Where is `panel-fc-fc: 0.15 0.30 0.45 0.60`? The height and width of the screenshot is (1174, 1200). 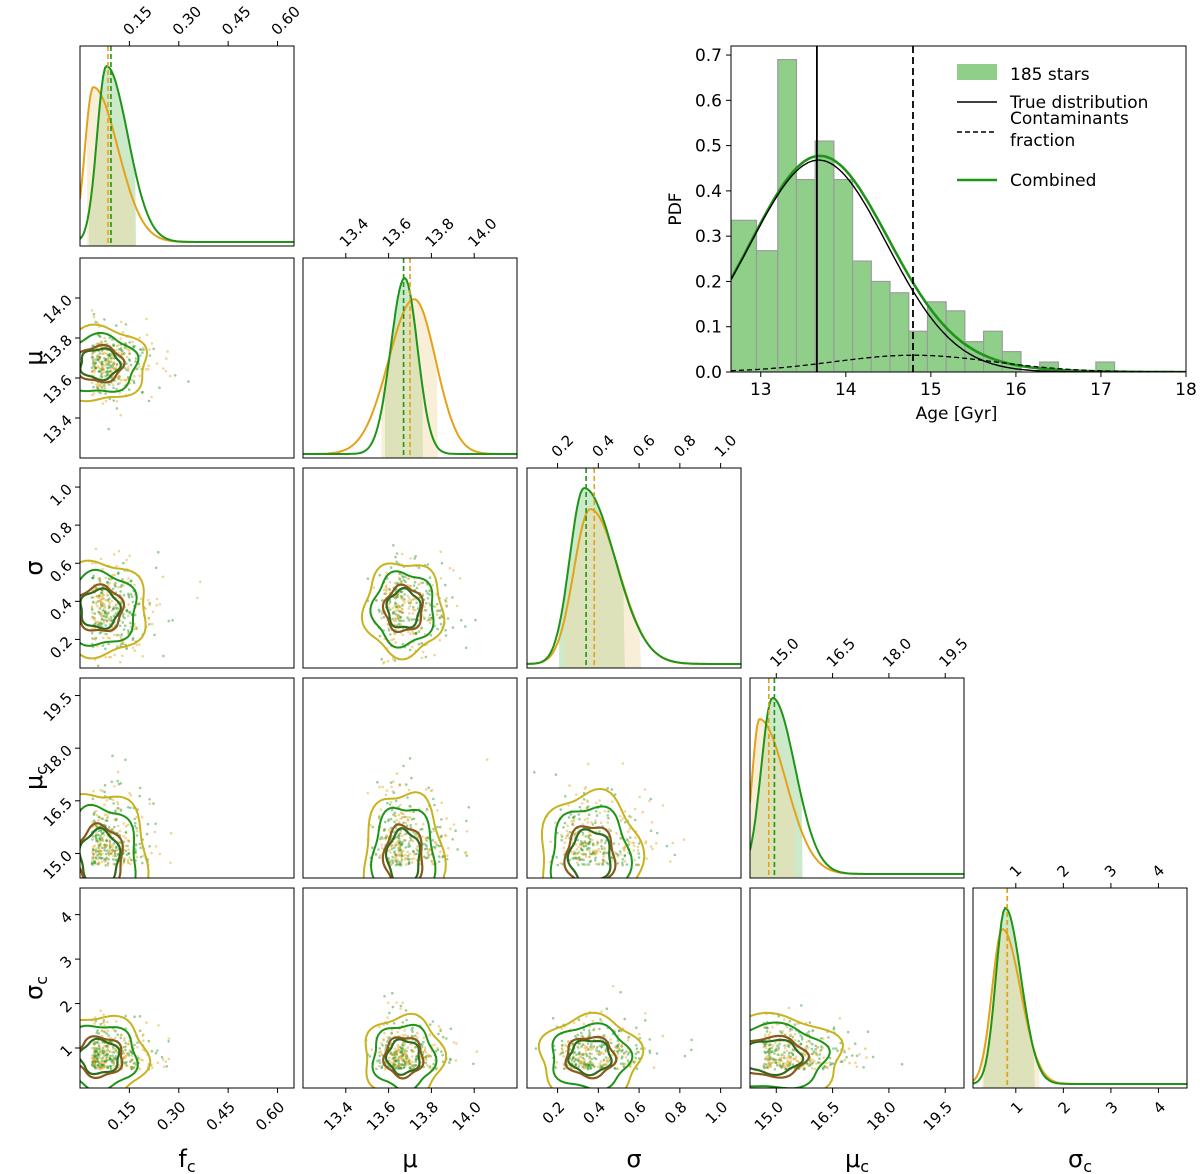
panel-fc-fc: 0.15 0.30 0.45 0.60 is located at coordinates (191, 124).